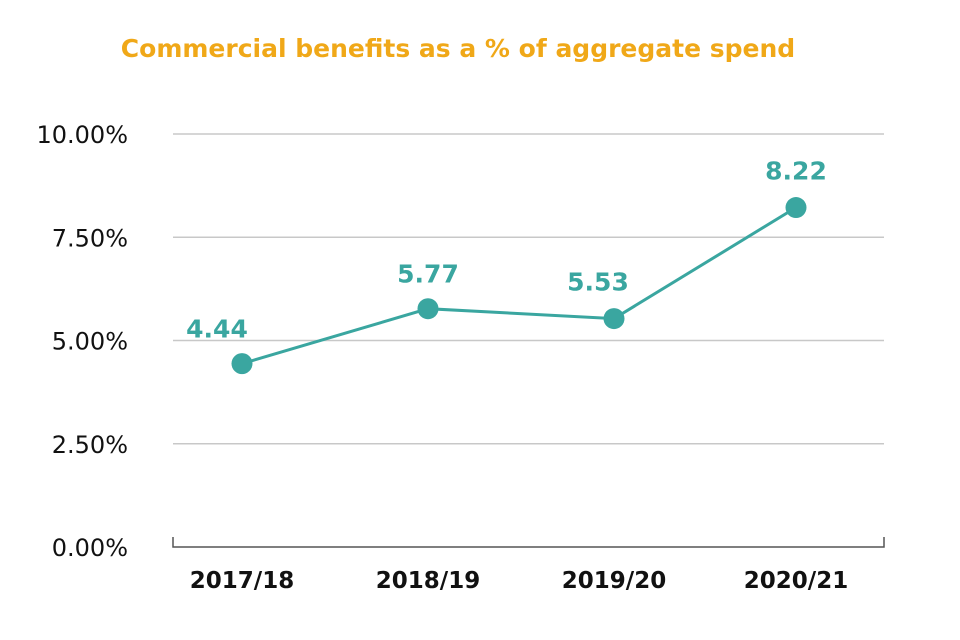 The width and height of the screenshot is (960, 640). I want to click on x-tick-label: 2019/20, so click(614, 581).